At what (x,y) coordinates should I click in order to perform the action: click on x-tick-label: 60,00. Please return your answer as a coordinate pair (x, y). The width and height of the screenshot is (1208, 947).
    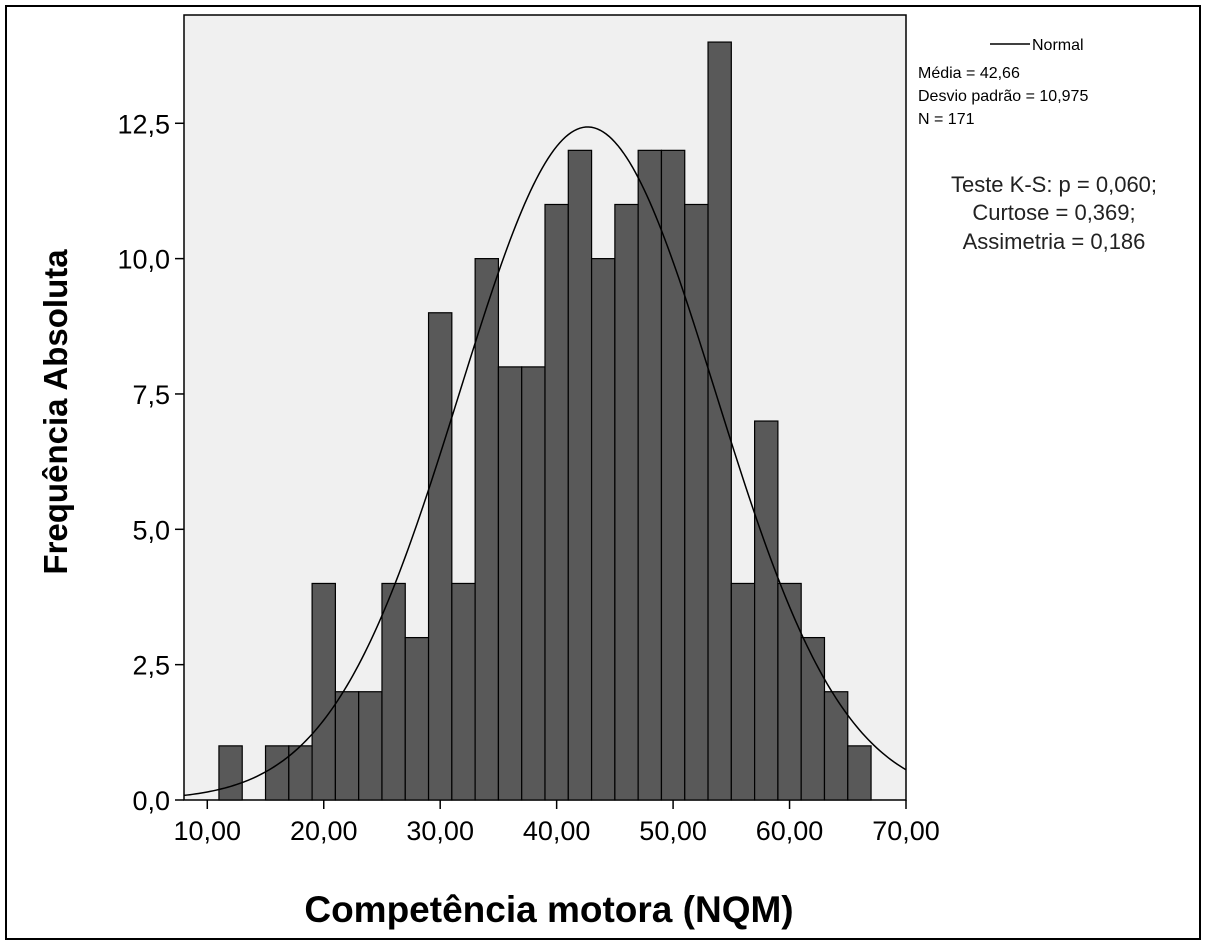
    Looking at the image, I should click on (790, 831).